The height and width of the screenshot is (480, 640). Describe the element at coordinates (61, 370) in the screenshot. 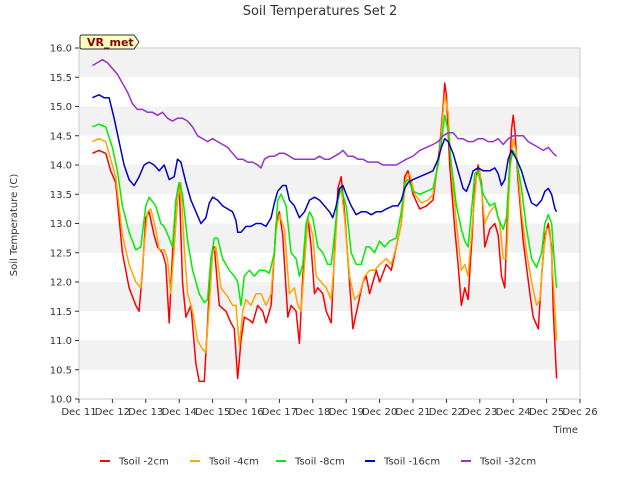

I see `y-tick-label: 10.5` at that location.